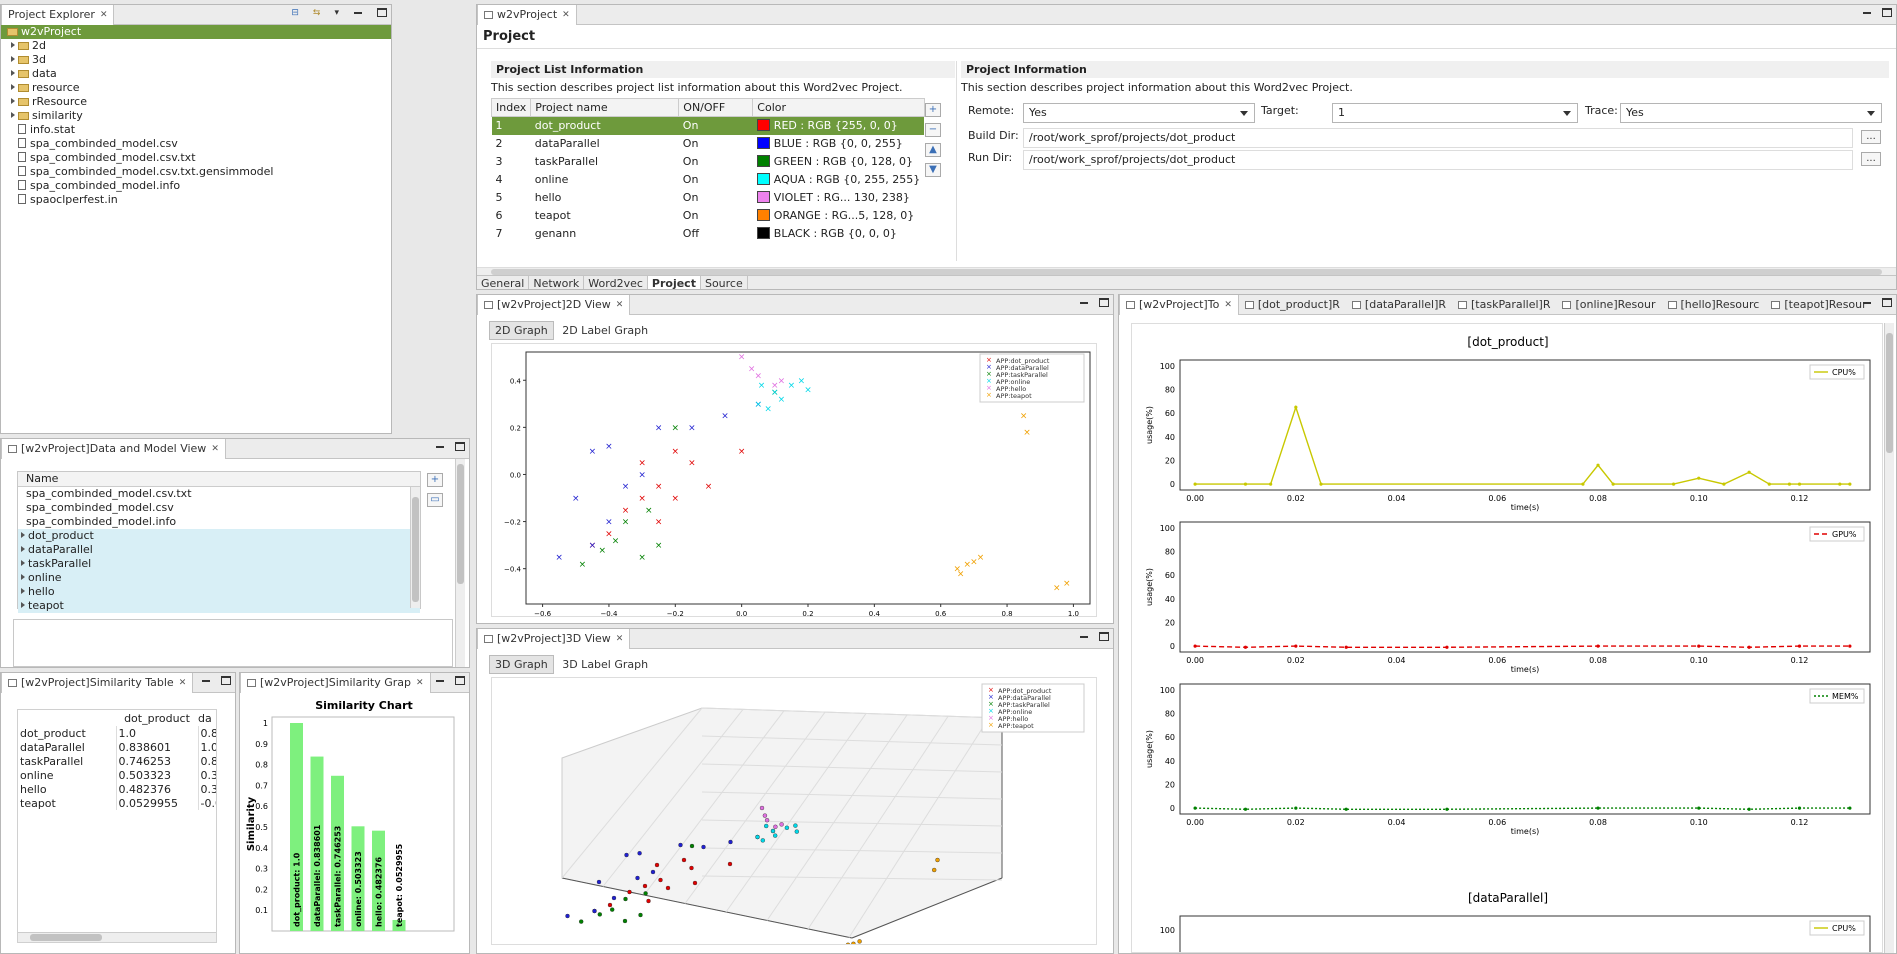 This screenshot has height=954, width=1897. I want to click on tree-folder: 2d, so click(196, 46).